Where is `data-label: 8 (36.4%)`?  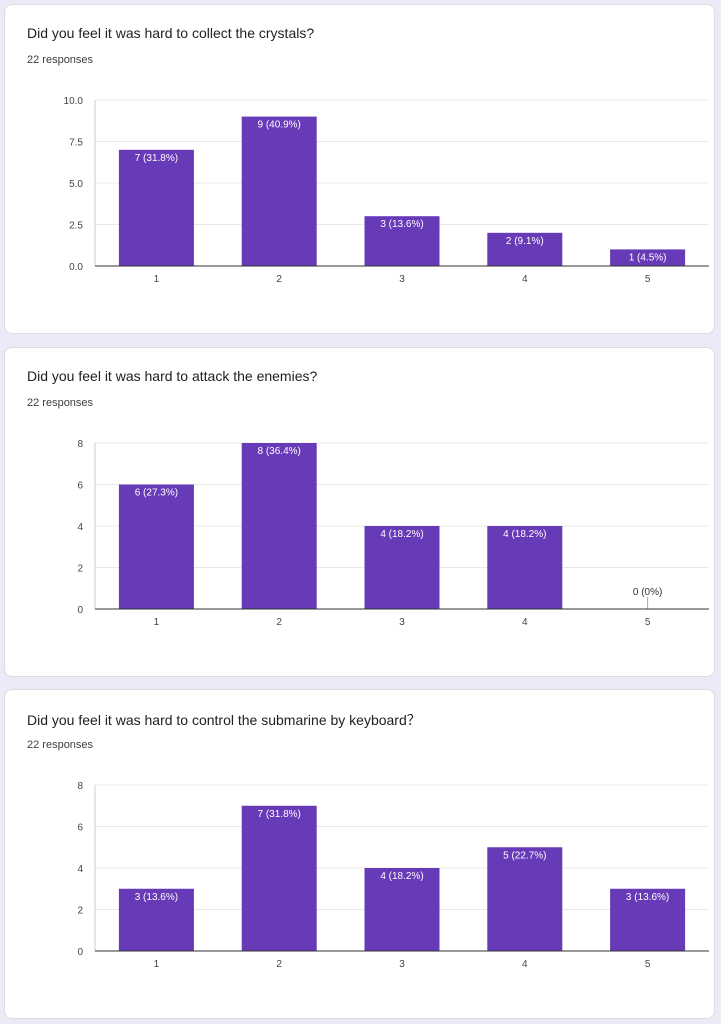 data-label: 8 (36.4%) is located at coordinates (279, 451).